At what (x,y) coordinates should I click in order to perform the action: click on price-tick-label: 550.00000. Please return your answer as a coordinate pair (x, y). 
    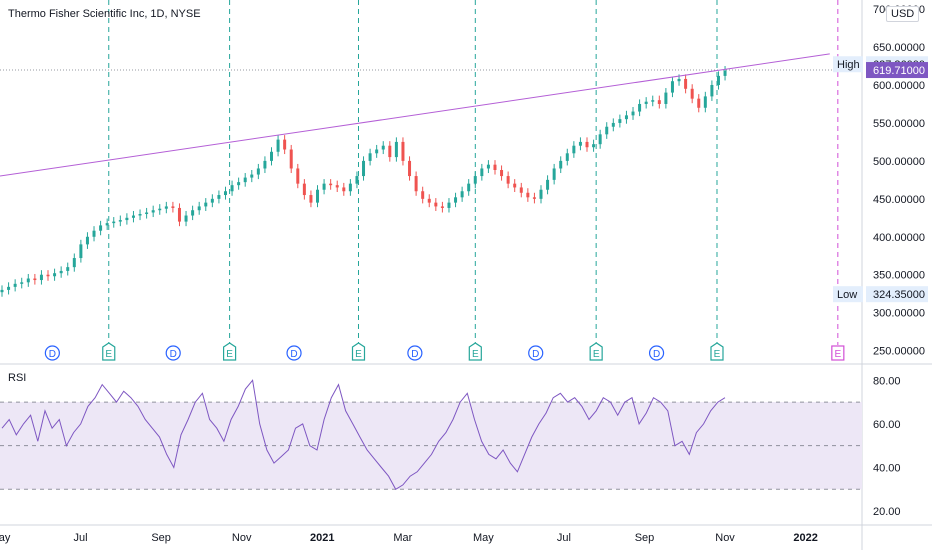
    Looking at the image, I should click on (899, 124).